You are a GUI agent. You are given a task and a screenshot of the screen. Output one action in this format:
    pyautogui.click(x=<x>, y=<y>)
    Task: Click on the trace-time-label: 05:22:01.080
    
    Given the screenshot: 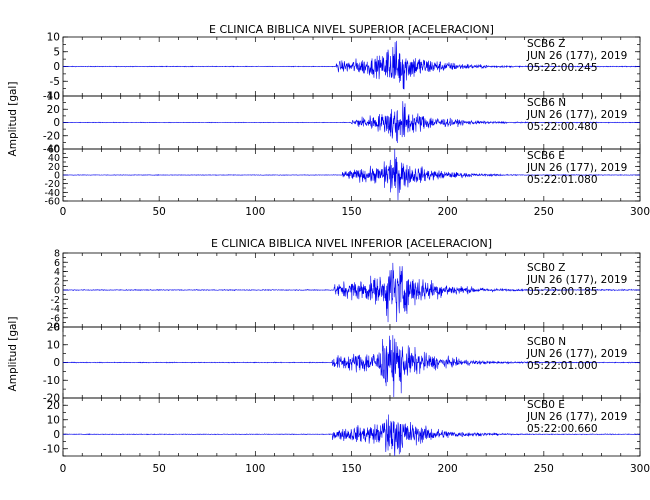 What is the action you would take?
    pyautogui.click(x=562, y=180)
    